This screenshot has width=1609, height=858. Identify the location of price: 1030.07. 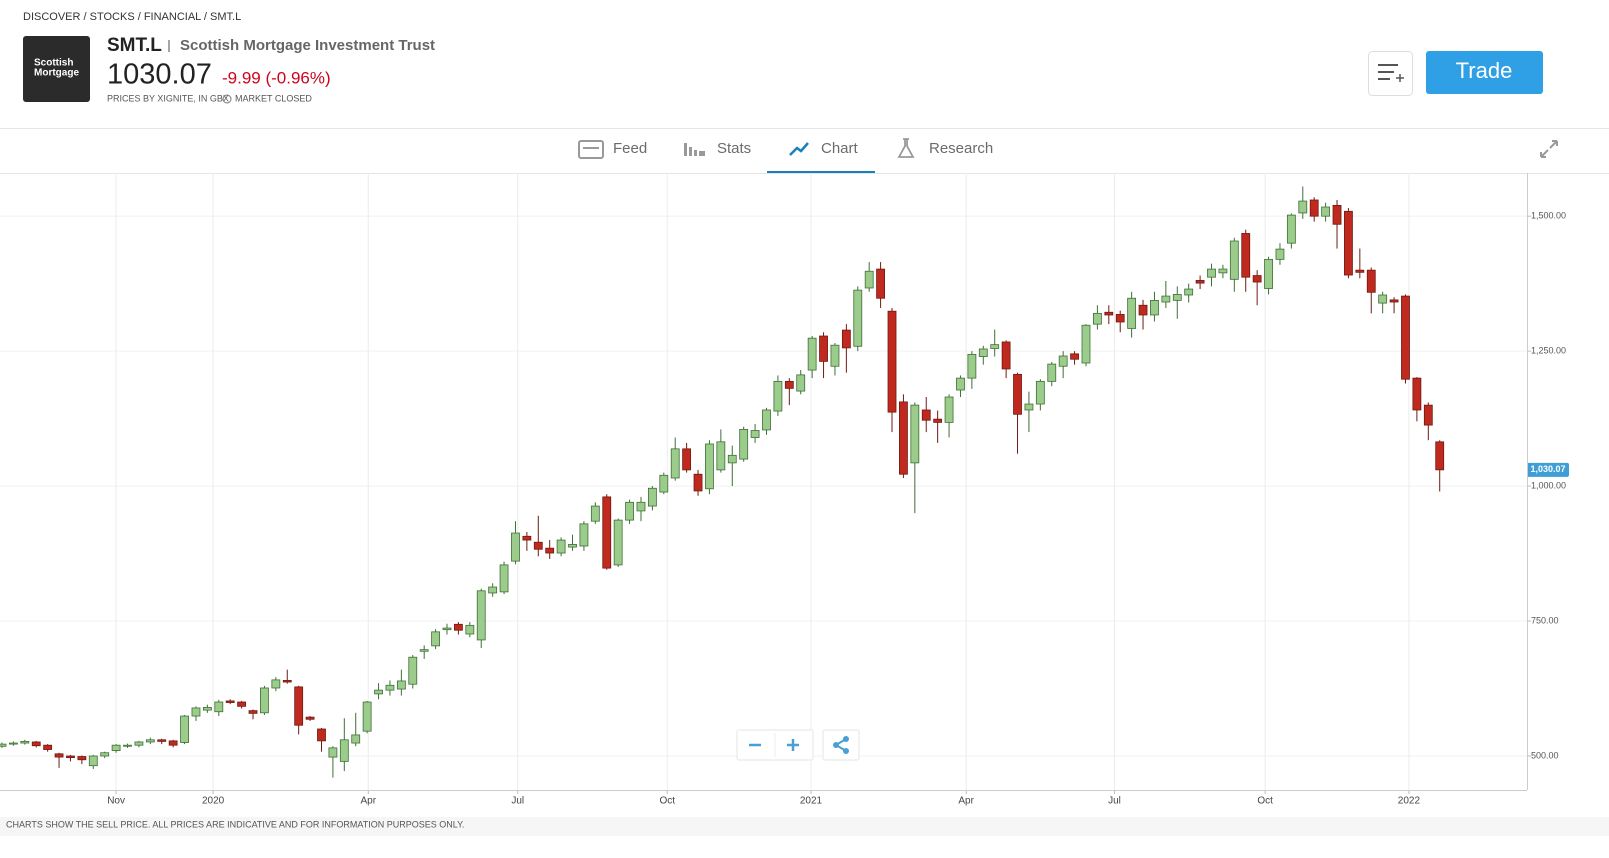
(159, 75).